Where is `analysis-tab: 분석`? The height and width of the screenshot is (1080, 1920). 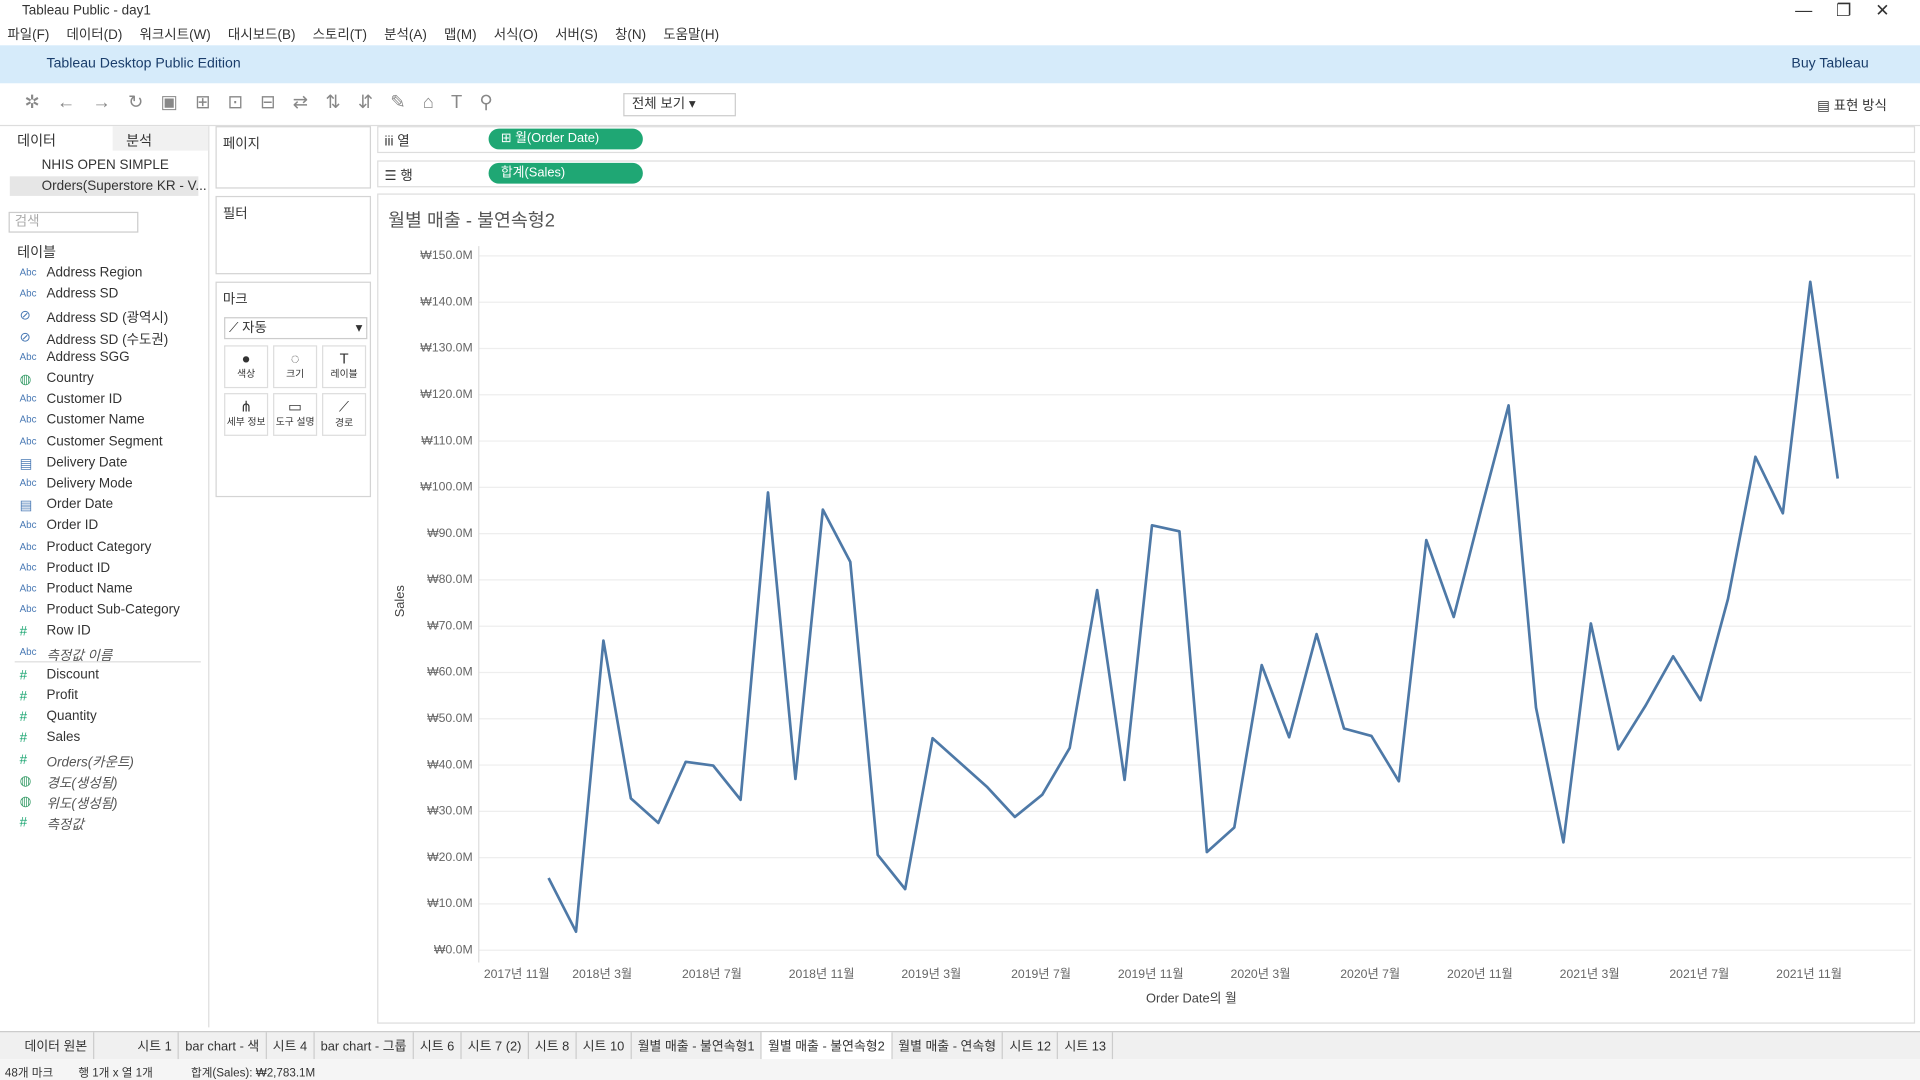 analysis-tab: 분석 is located at coordinates (139, 142).